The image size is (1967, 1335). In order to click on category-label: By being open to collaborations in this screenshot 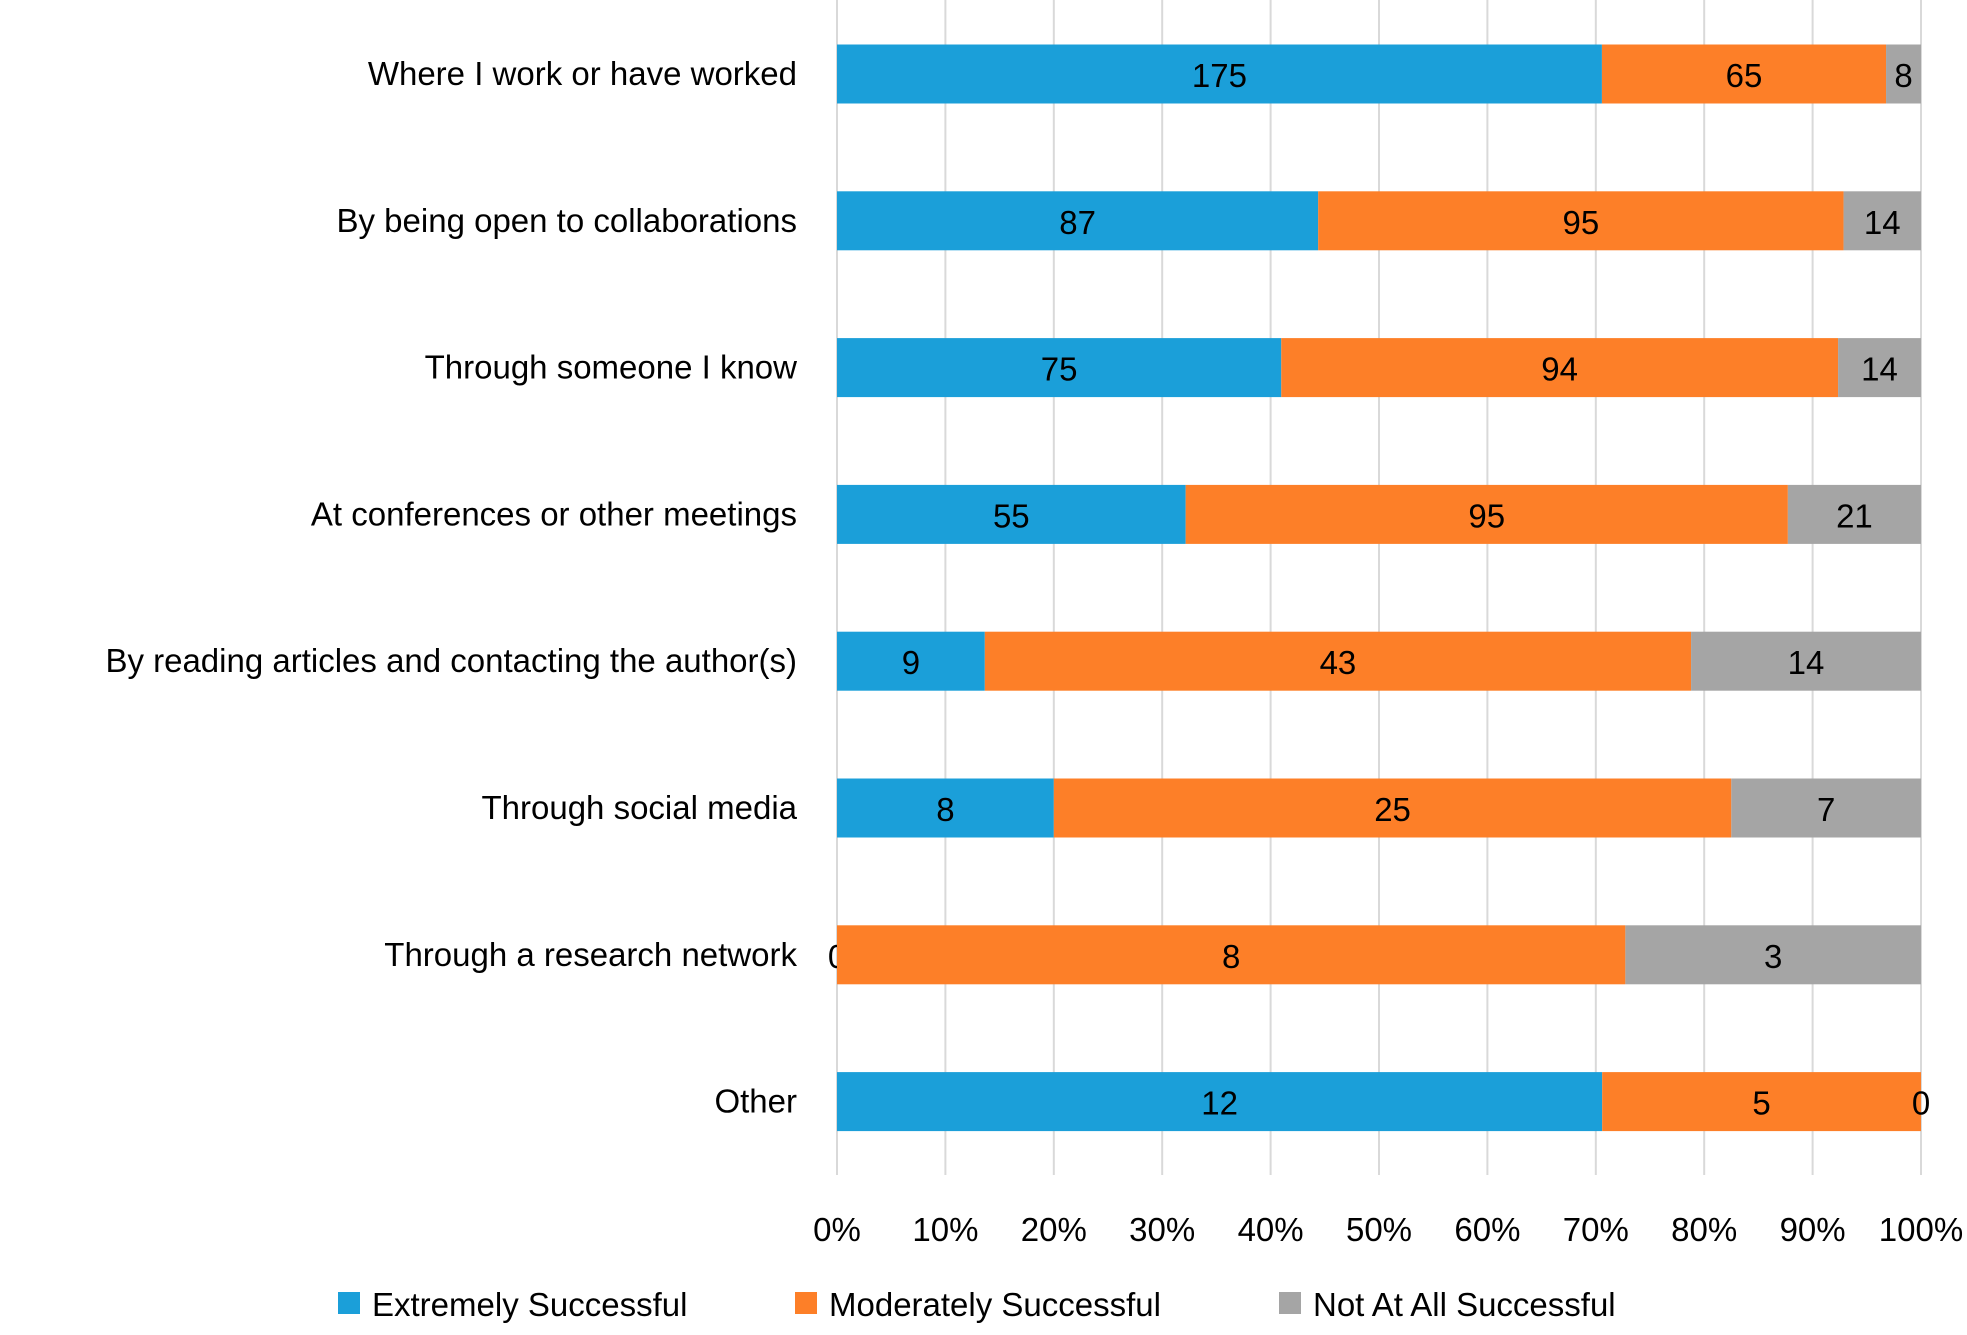, I will do `click(567, 220)`.